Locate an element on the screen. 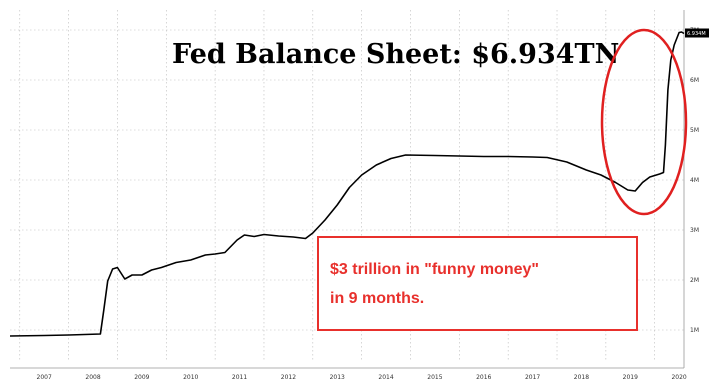 The width and height of the screenshot is (711, 385). x-tick-label: 2012 is located at coordinates (288, 377).